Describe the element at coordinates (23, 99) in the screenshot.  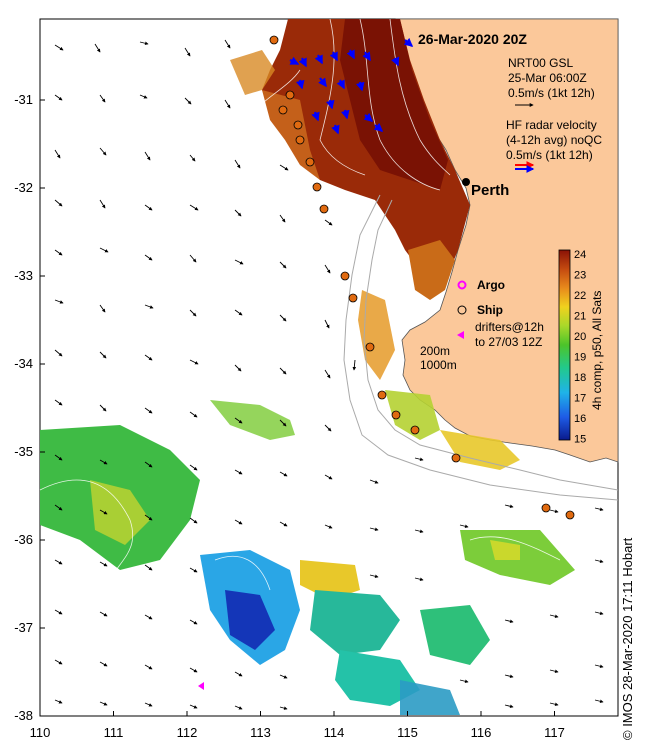
I see `y-tick-label: -31` at that location.